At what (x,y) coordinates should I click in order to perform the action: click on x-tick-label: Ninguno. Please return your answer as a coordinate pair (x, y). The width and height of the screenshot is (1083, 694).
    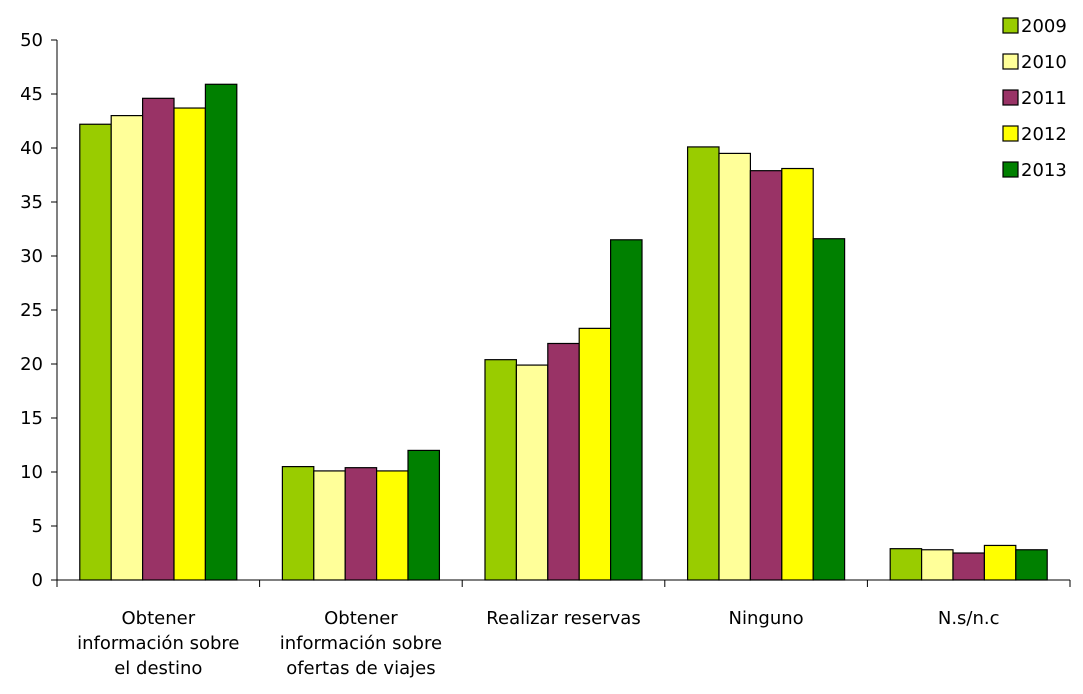
    Looking at the image, I should click on (766, 618).